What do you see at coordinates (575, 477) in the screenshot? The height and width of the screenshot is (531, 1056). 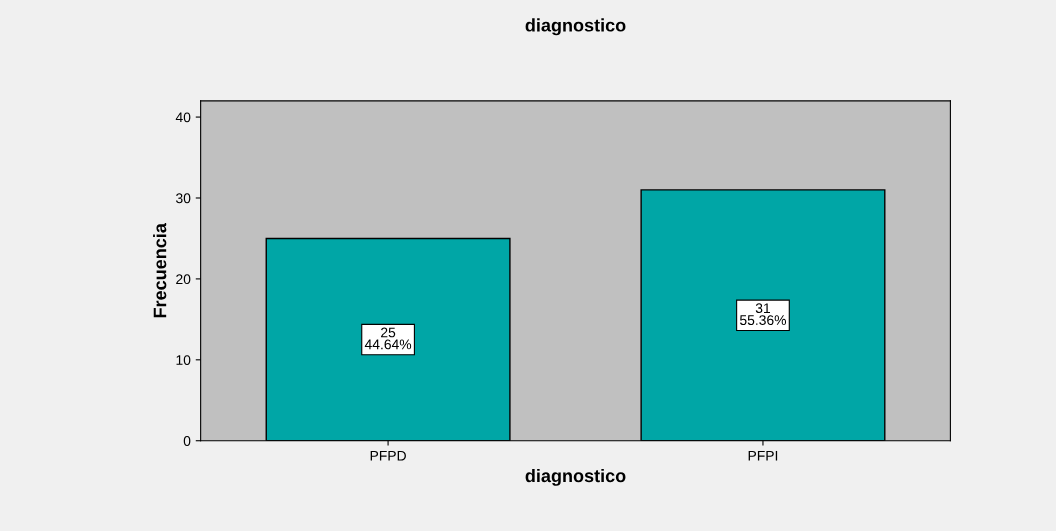 I see `x-axis-title: diagnostico` at bounding box center [575, 477].